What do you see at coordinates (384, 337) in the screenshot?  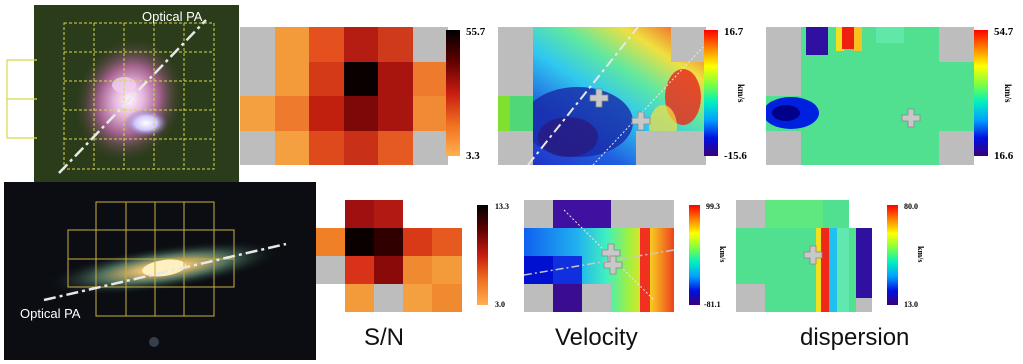 I see `sn-column-label: S/N` at bounding box center [384, 337].